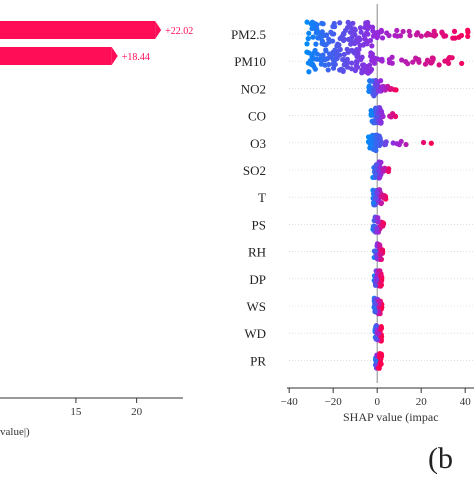  I want to click on bar-x-tick-label: 20, so click(137, 412).